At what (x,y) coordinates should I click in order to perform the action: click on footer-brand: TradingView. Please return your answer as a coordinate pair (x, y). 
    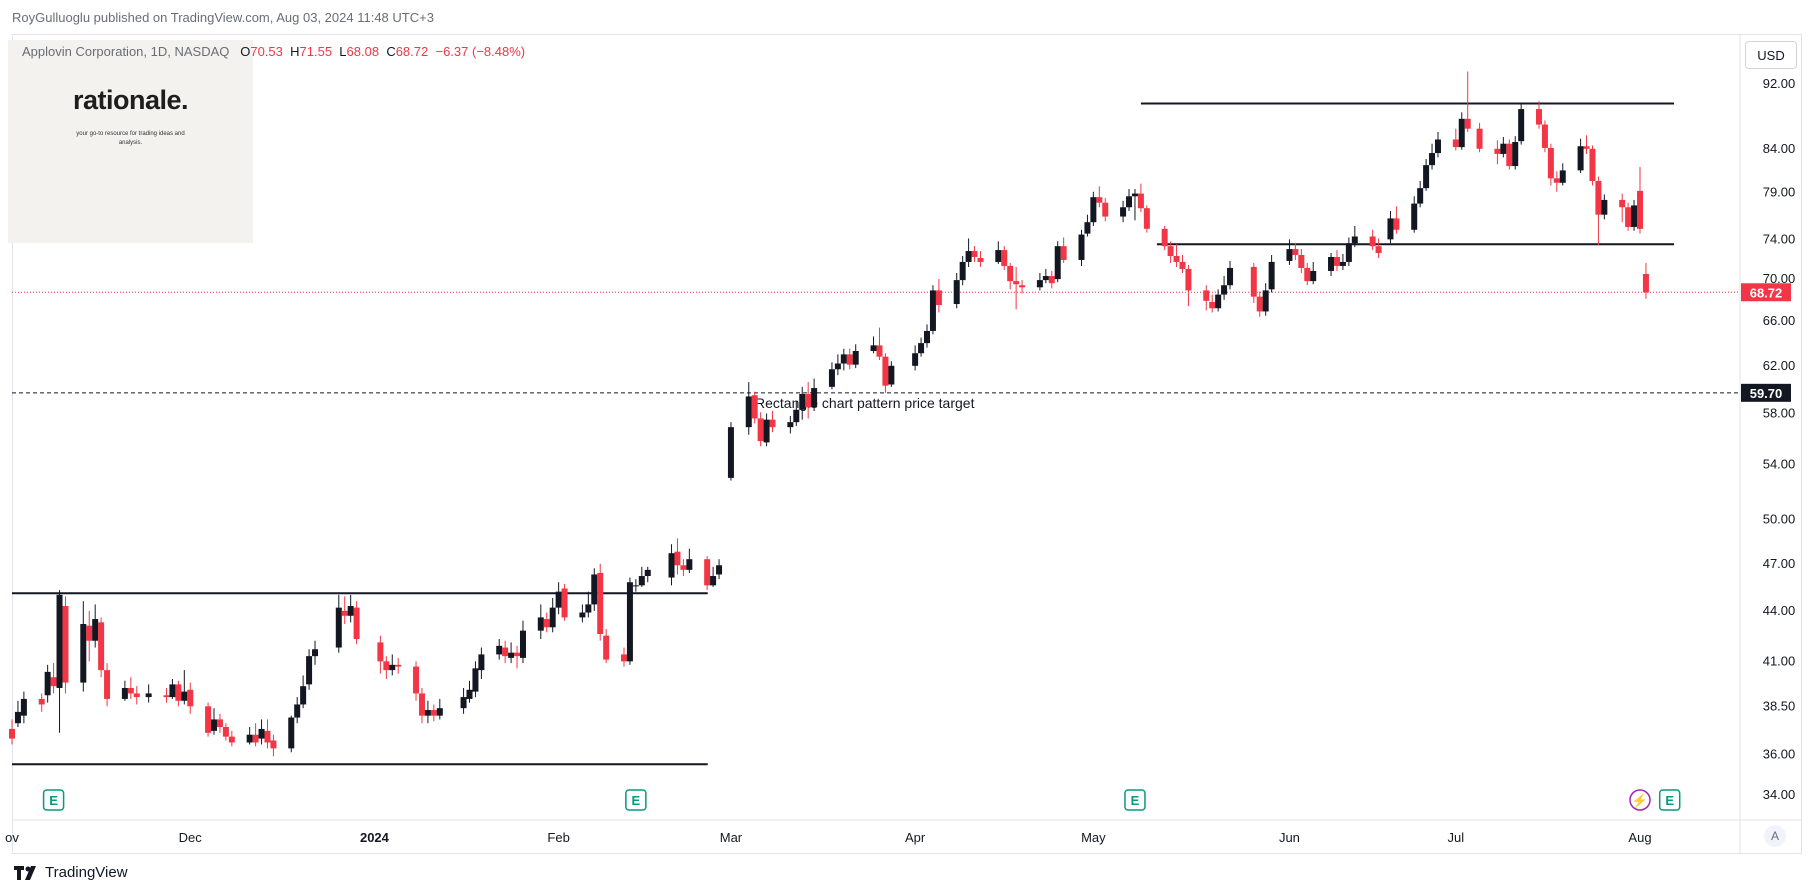
    Looking at the image, I should click on (71, 872).